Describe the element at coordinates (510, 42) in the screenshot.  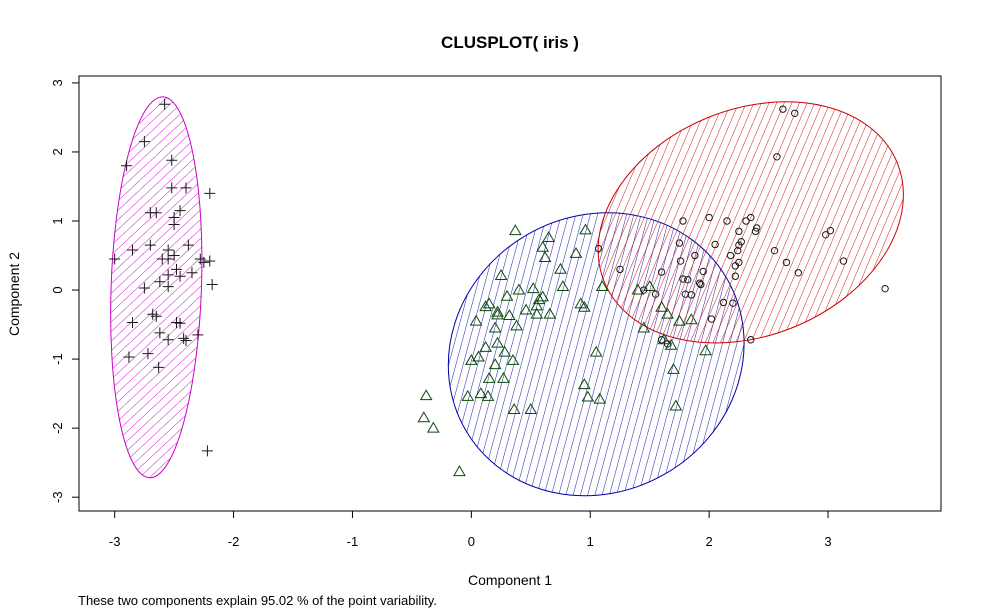
I see `chart-title: CLUSPLOT( iris )` at that location.